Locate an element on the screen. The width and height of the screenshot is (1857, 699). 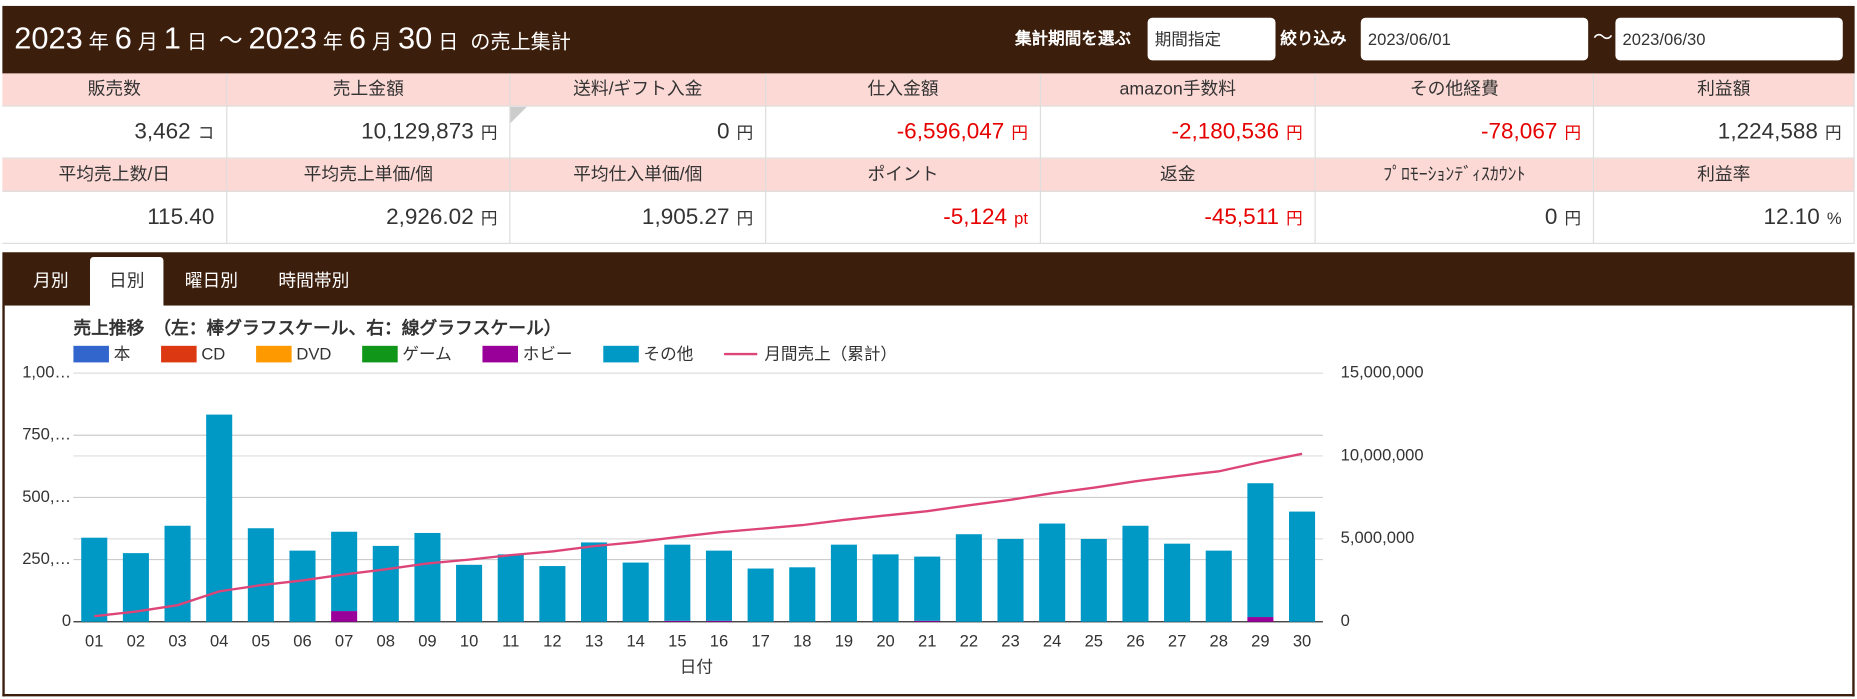
range-sep: ～ is located at coordinates (1603, 37).